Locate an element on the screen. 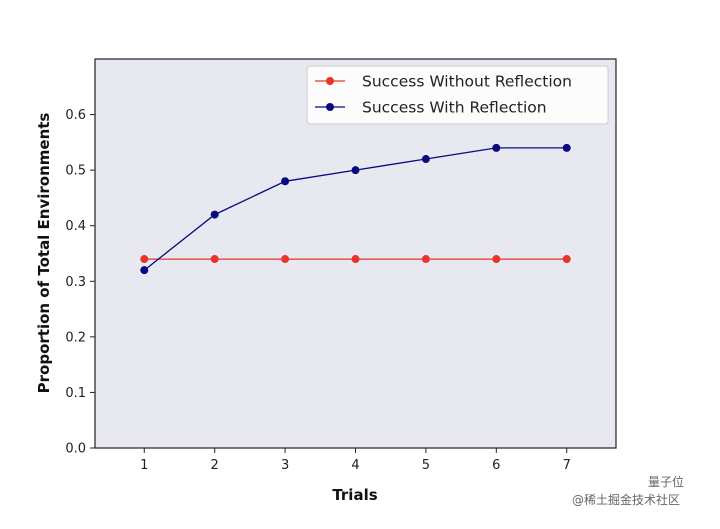  watermark: 量子位 @稀土掘金技术社区 is located at coordinates (628, 490).